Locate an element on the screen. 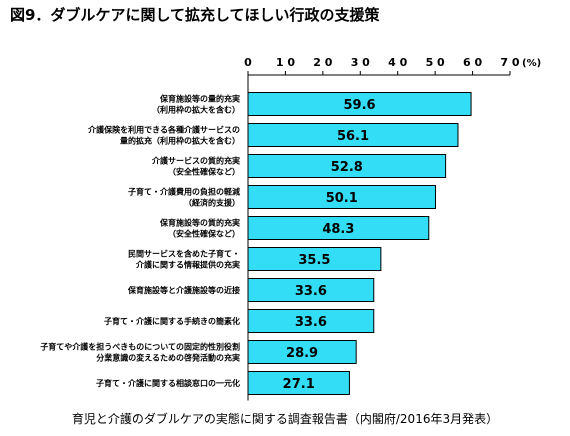 Image resolution: width=570 pixels, height=436 pixels. category-label: 子育て・介護費用の負担の軽減（経済的支援） is located at coordinates (184, 197).